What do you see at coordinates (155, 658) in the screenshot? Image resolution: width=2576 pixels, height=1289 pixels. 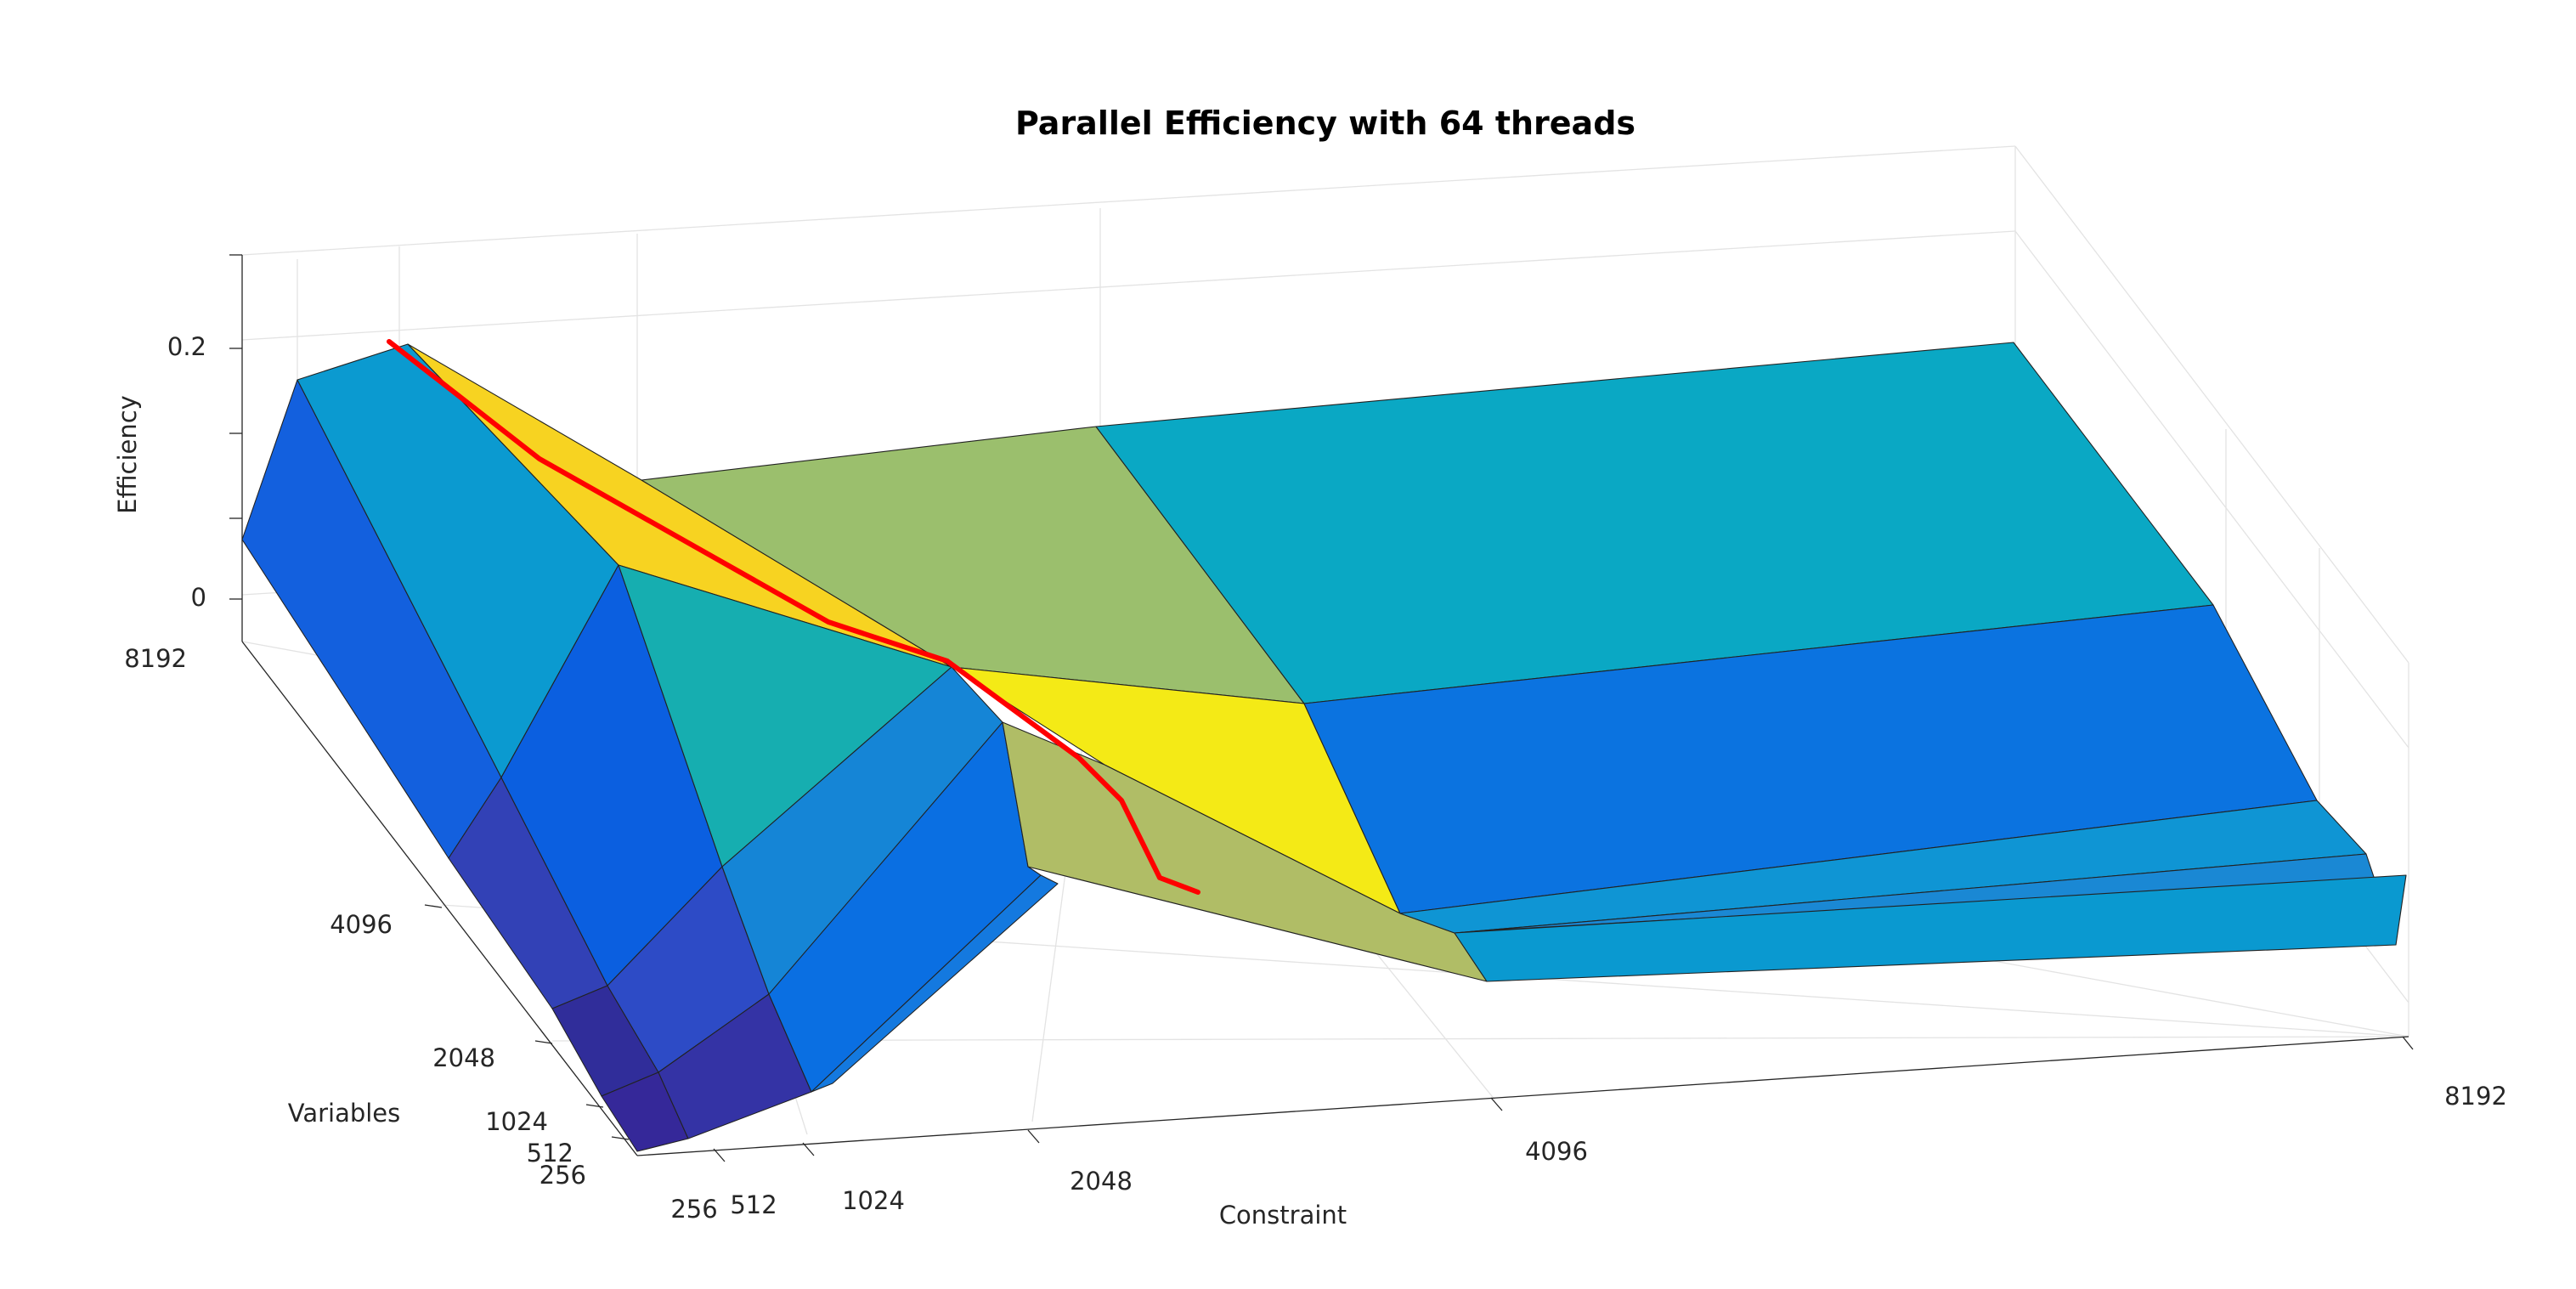 I see `y-tick-label: 8192` at bounding box center [155, 658].